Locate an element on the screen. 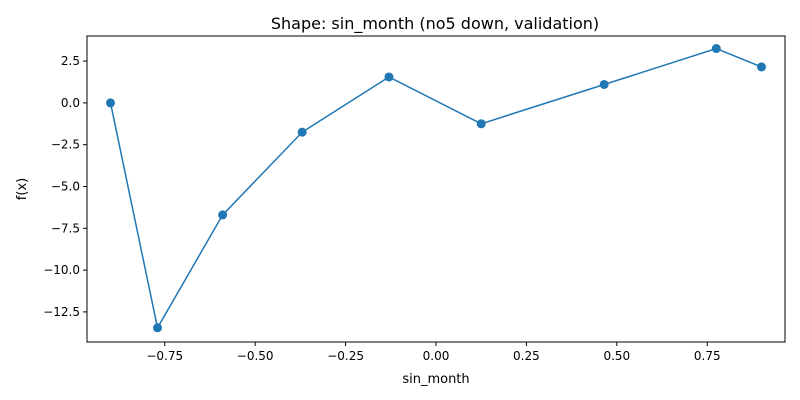 This screenshot has height=400, width=800. x-tick-label: −0.25 is located at coordinates (345, 356).